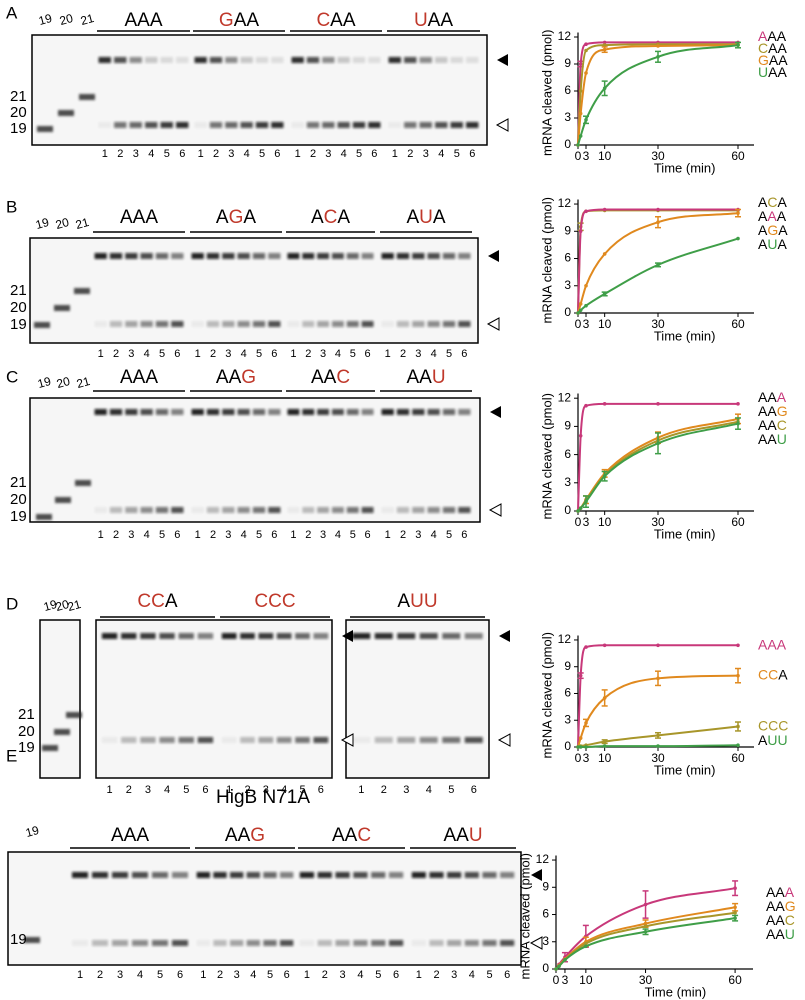  I want to click on letter: G, so click(226, 20).